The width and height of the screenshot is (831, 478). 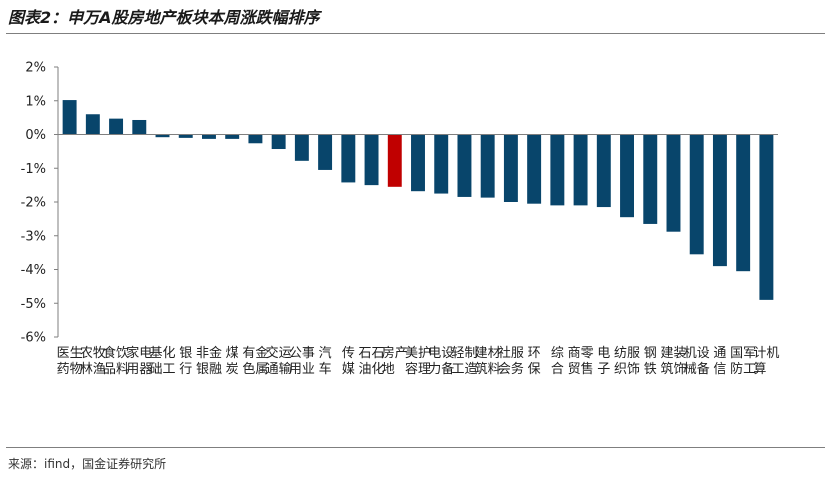 What do you see at coordinates (35, 68) in the screenshot?
I see `y-tick-label: 2%` at bounding box center [35, 68].